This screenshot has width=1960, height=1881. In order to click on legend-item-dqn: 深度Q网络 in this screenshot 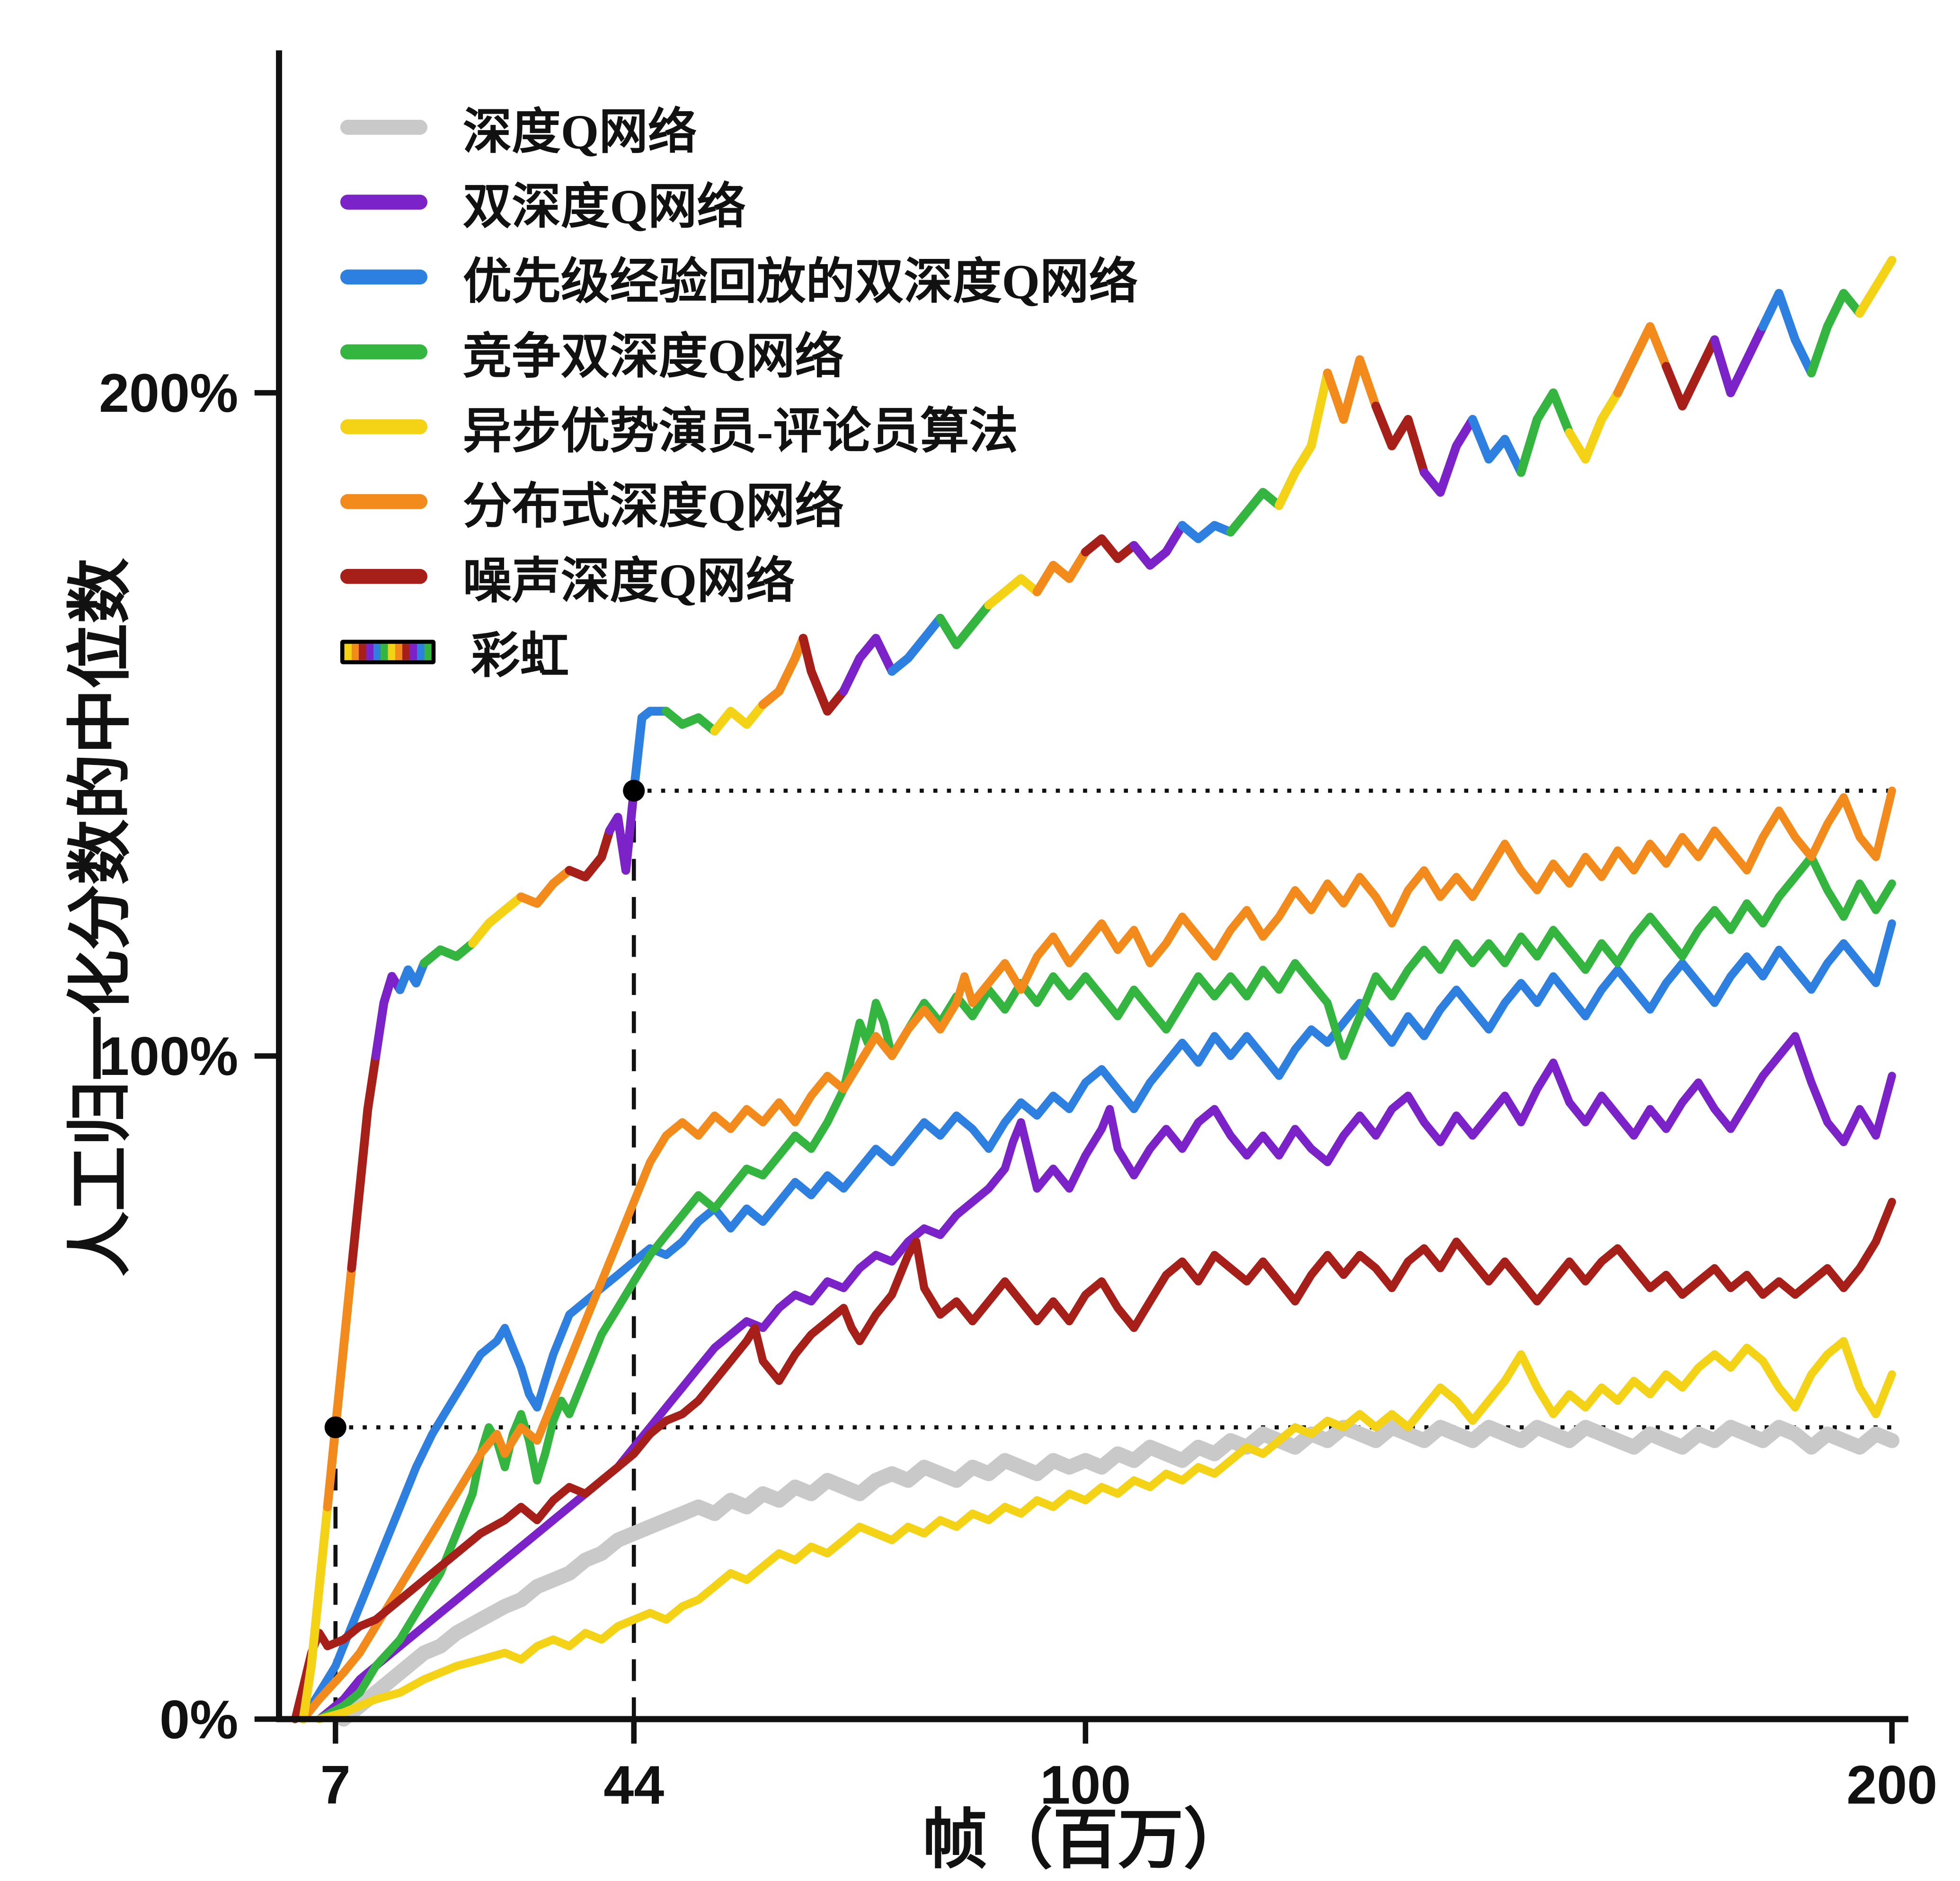, I will do `click(739, 128)`.